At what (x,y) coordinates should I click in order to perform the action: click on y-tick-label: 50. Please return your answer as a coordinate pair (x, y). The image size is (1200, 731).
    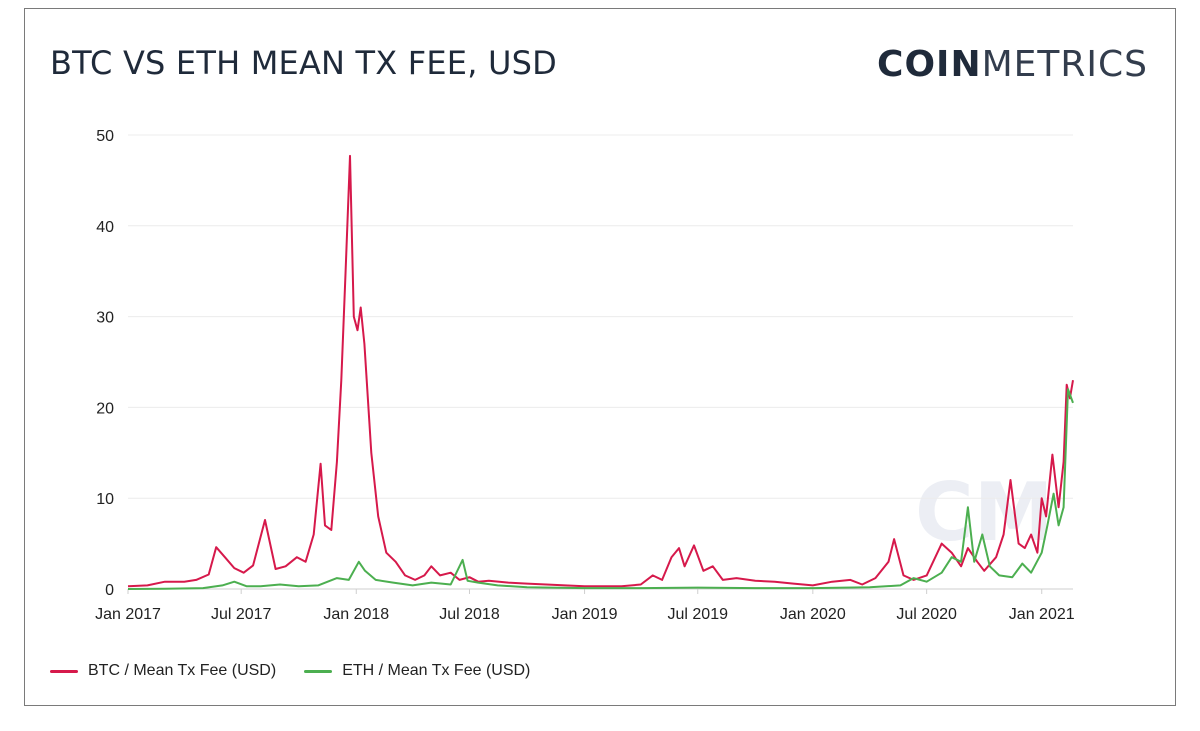
    Looking at the image, I should click on (105, 136).